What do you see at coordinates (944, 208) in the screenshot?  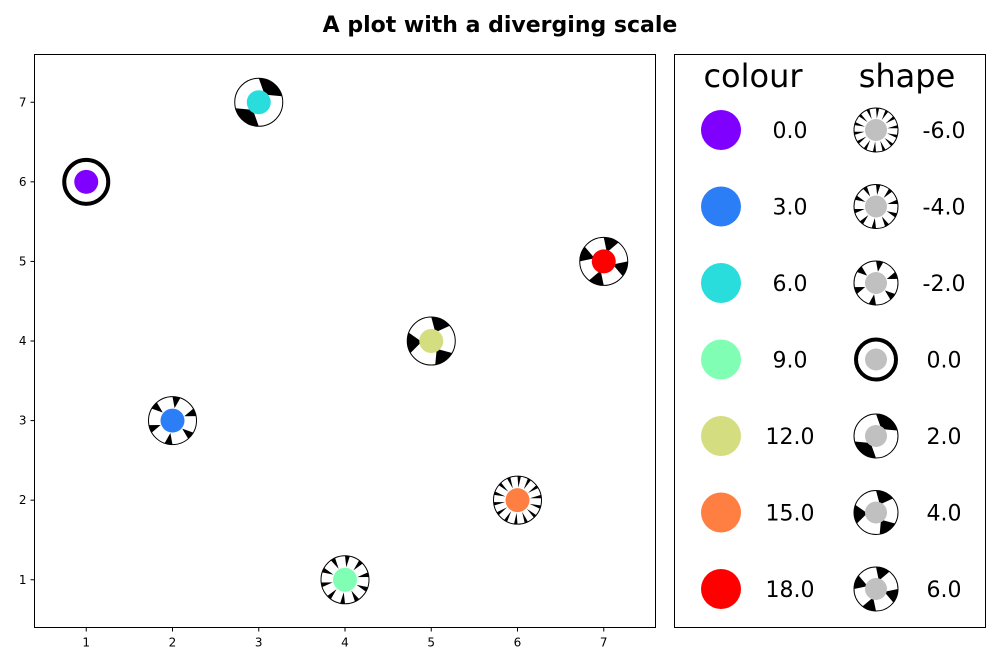 I see `legend-shape-label: -4.0` at bounding box center [944, 208].